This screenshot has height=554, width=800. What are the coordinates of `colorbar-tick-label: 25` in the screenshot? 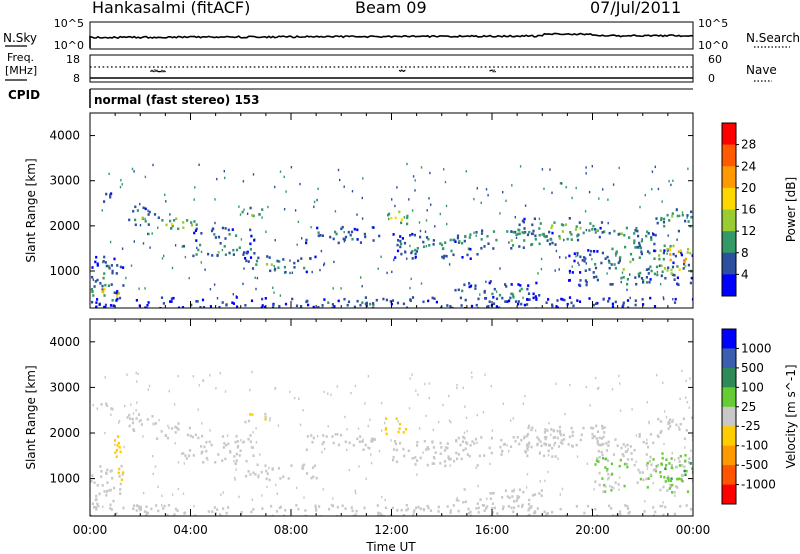 It's located at (748, 407).